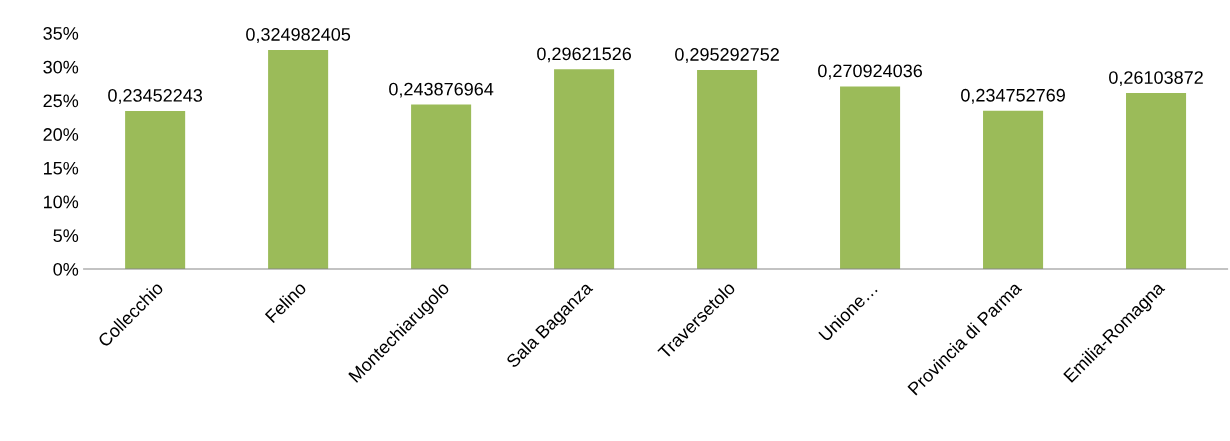 This screenshot has height=441, width=1230. I want to click on data-label: 0,243876964, so click(441, 90).